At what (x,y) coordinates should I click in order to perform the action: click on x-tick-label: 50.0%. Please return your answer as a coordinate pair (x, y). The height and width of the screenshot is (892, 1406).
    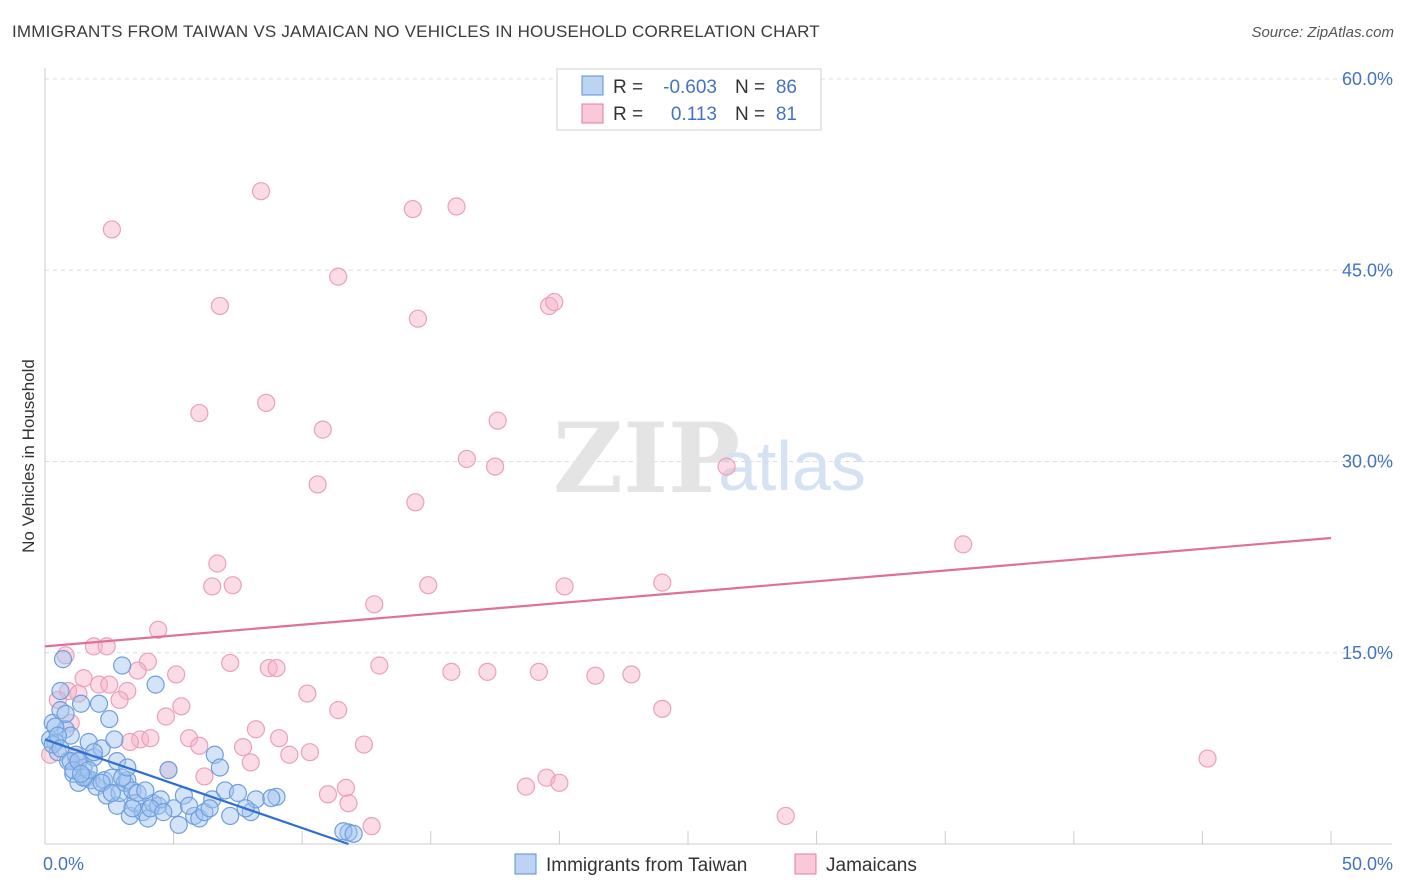
    Looking at the image, I should click on (1367, 864).